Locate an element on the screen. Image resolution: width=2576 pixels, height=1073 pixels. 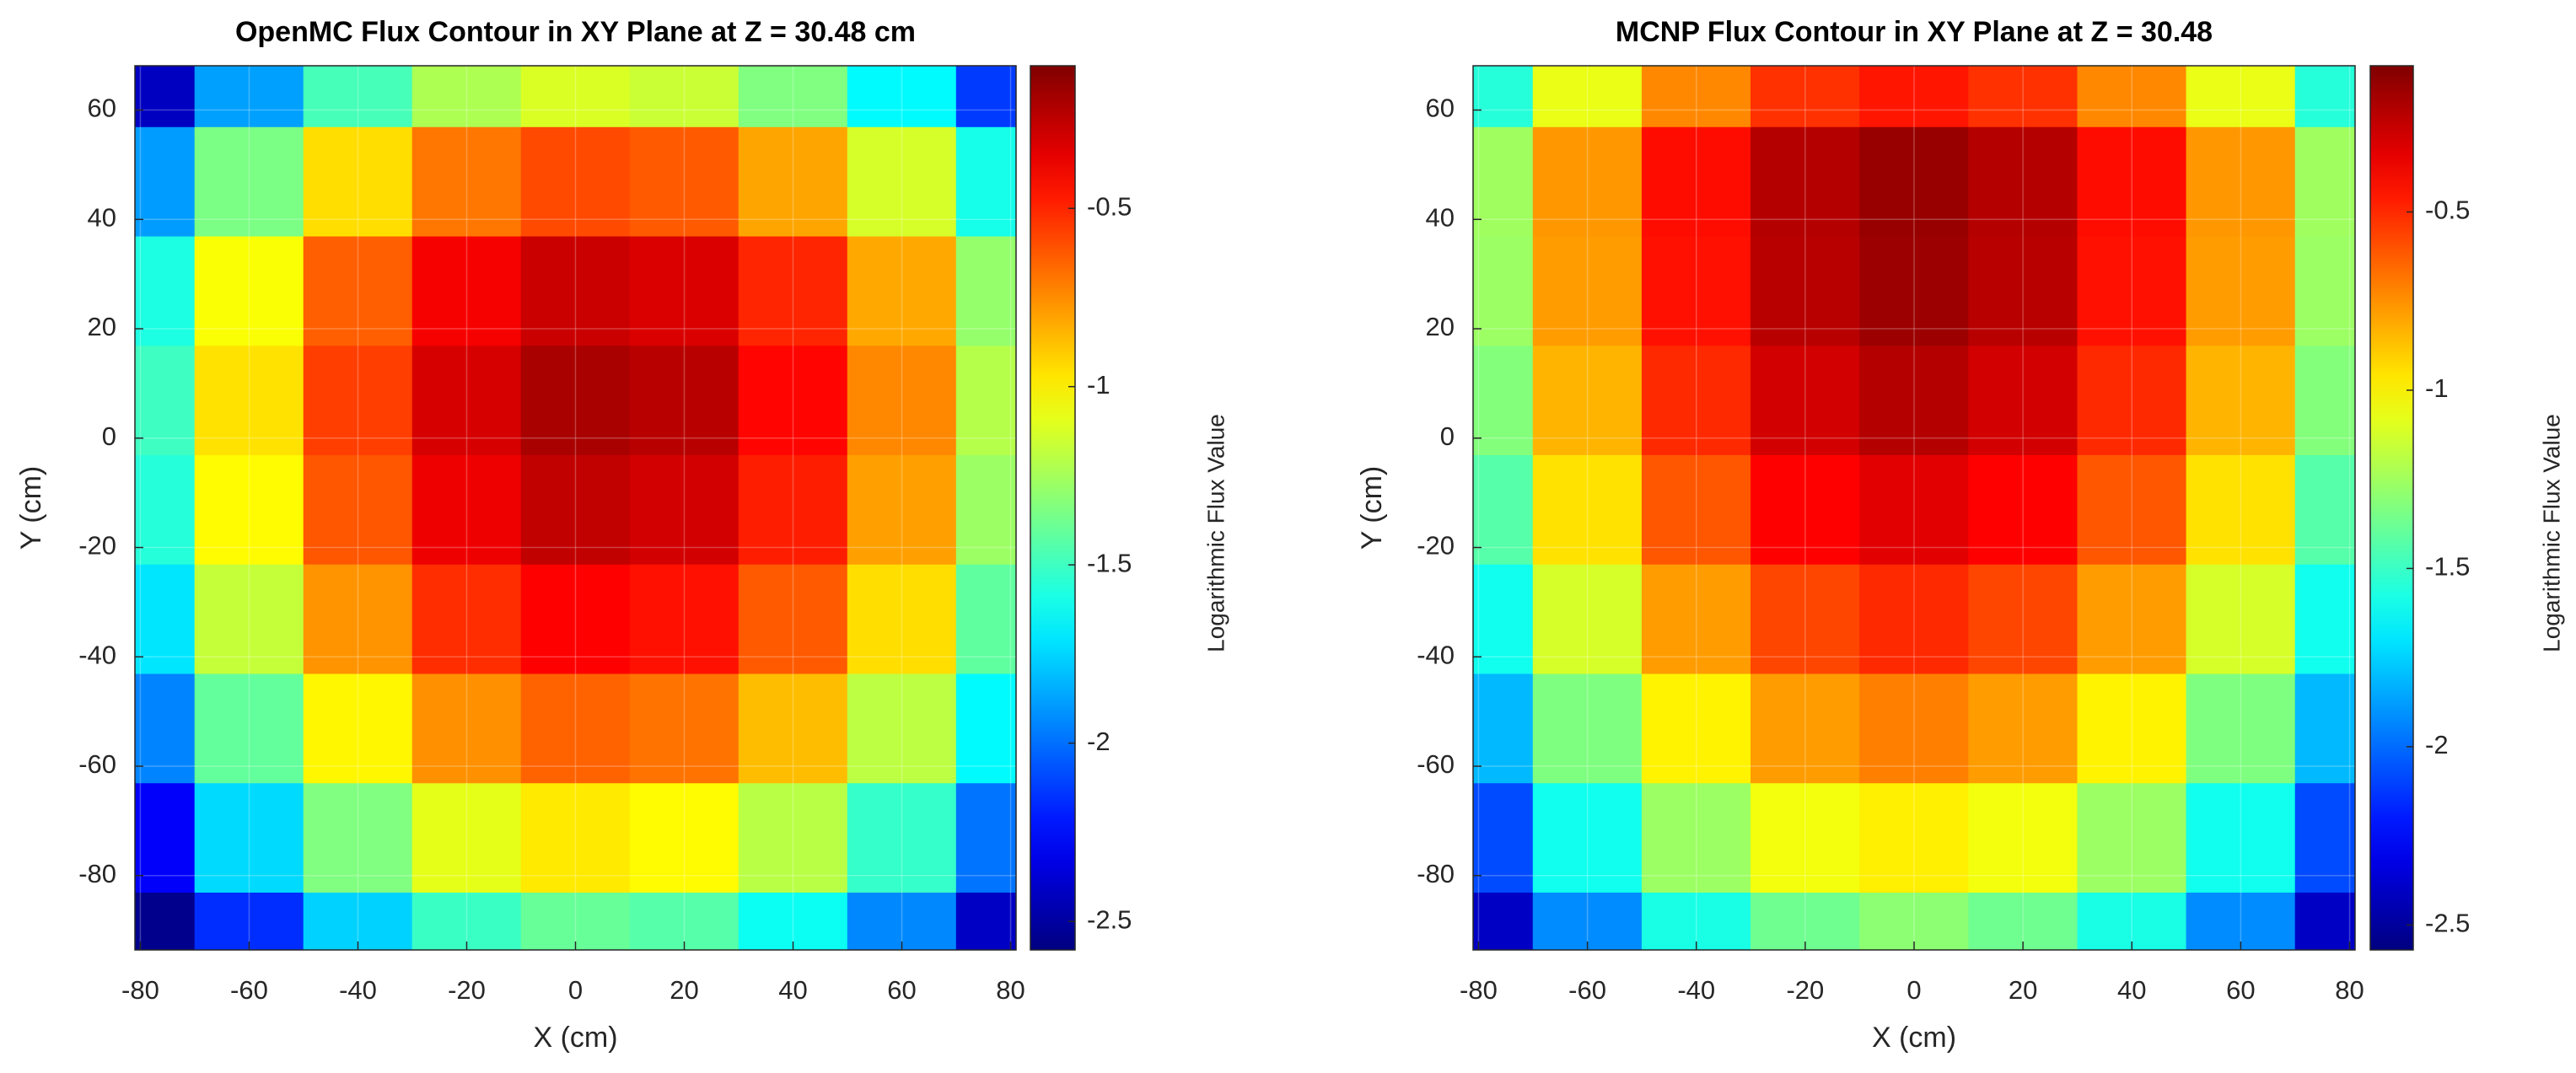
x-axis-label: X (cm) is located at coordinates (575, 1038).